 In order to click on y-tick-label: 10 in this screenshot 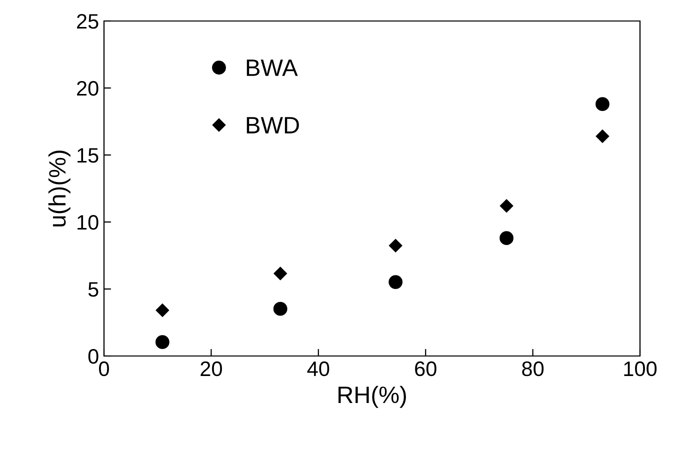, I will do `click(88, 222)`.